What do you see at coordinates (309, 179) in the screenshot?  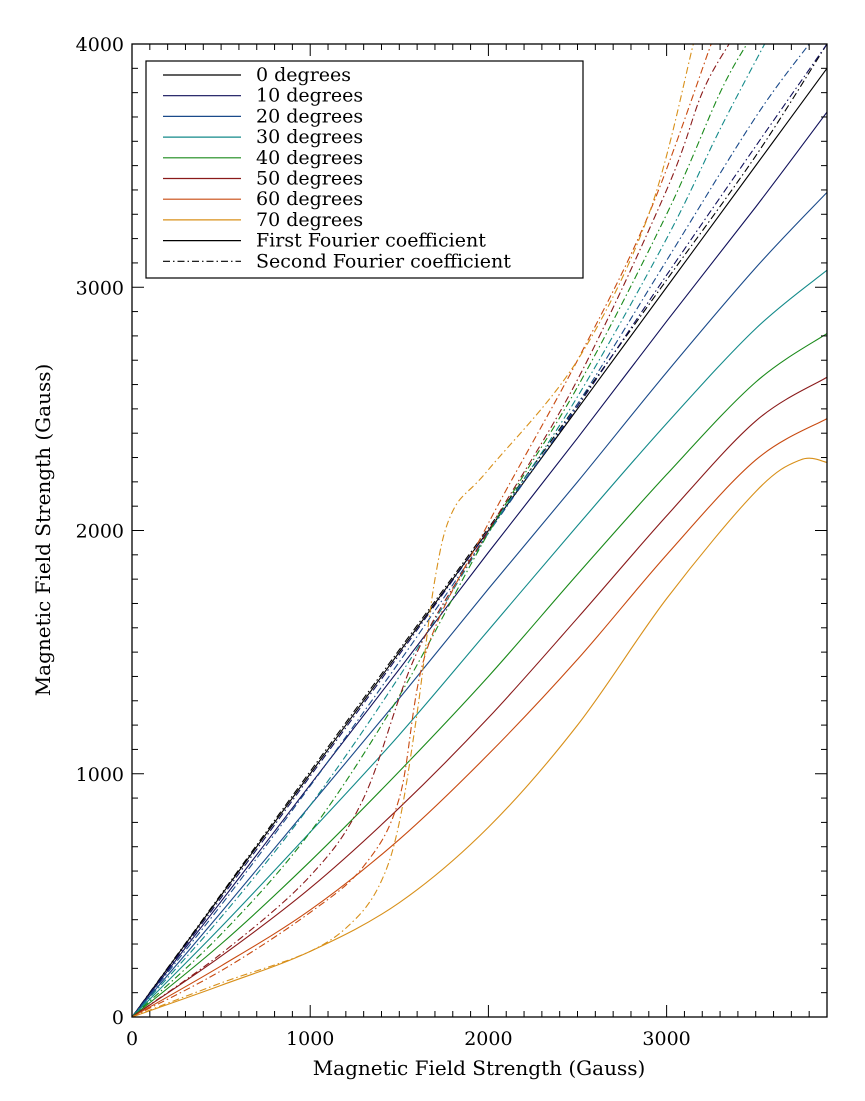 I see `legend-label: 50 degrees` at bounding box center [309, 179].